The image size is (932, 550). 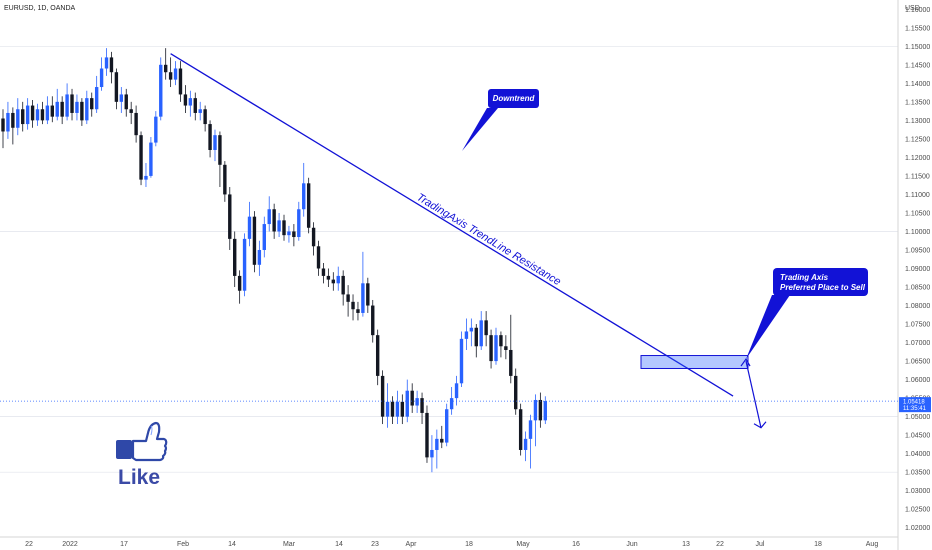 What do you see at coordinates (753, 393) in the screenshot?
I see `projection-arrow` at bounding box center [753, 393].